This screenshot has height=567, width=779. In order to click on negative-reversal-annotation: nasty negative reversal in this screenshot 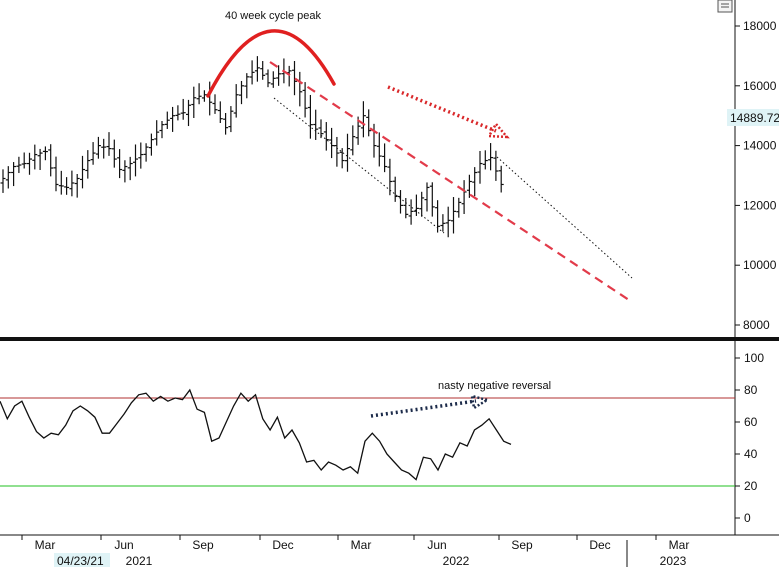, I will do `click(494, 386)`.